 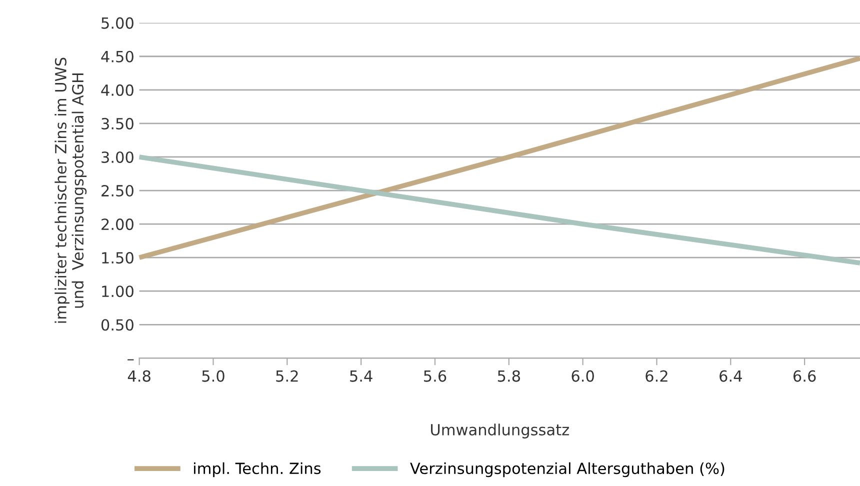 I want to click on y-tick-label: 1.00, so click(x=118, y=292).